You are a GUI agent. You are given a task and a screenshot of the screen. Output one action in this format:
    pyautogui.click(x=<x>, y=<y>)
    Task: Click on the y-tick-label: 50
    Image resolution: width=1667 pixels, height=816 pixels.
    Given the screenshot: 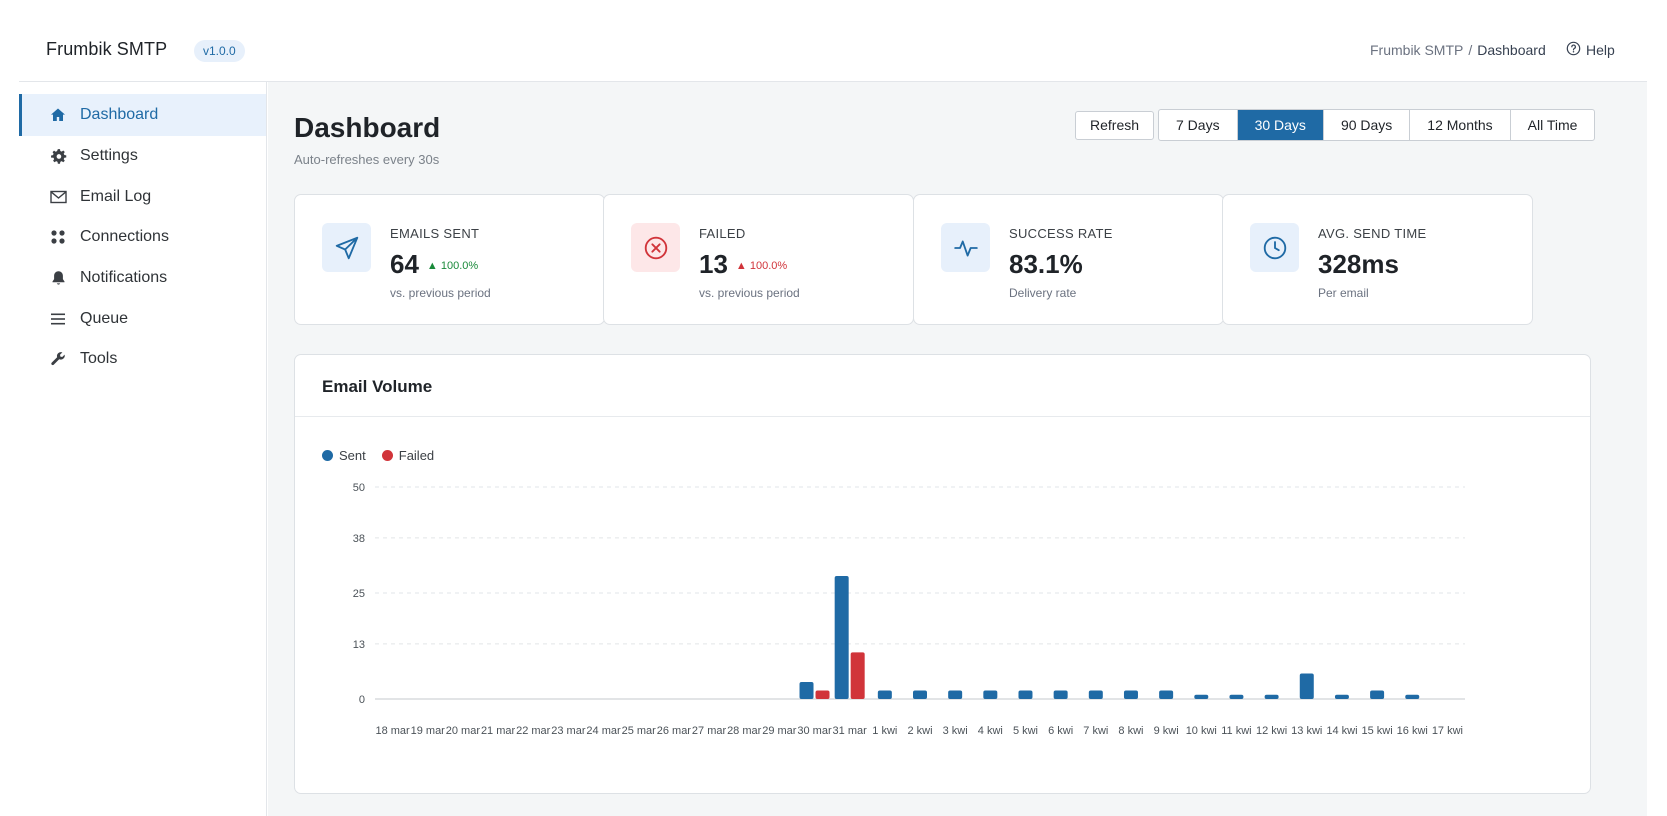 What is the action you would take?
    pyautogui.click(x=359, y=488)
    